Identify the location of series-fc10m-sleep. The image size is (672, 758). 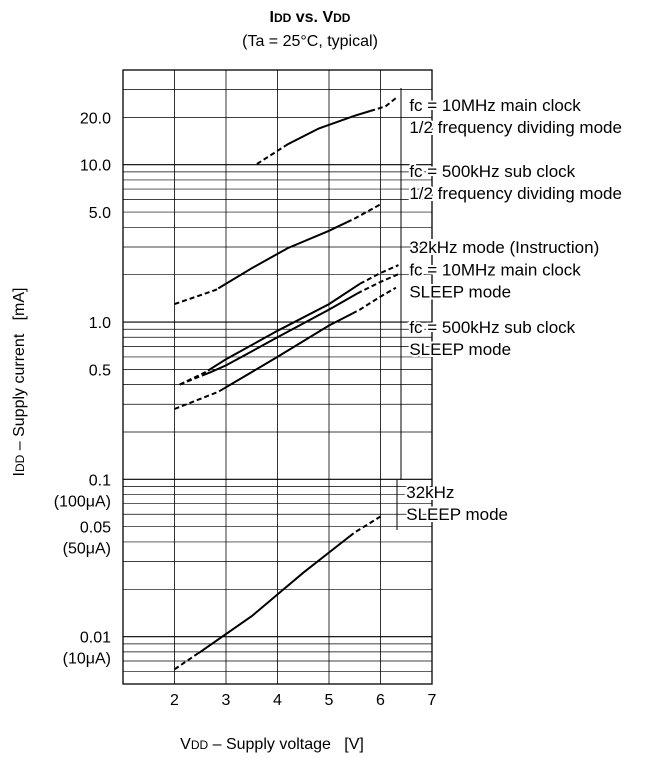
(289, 325).